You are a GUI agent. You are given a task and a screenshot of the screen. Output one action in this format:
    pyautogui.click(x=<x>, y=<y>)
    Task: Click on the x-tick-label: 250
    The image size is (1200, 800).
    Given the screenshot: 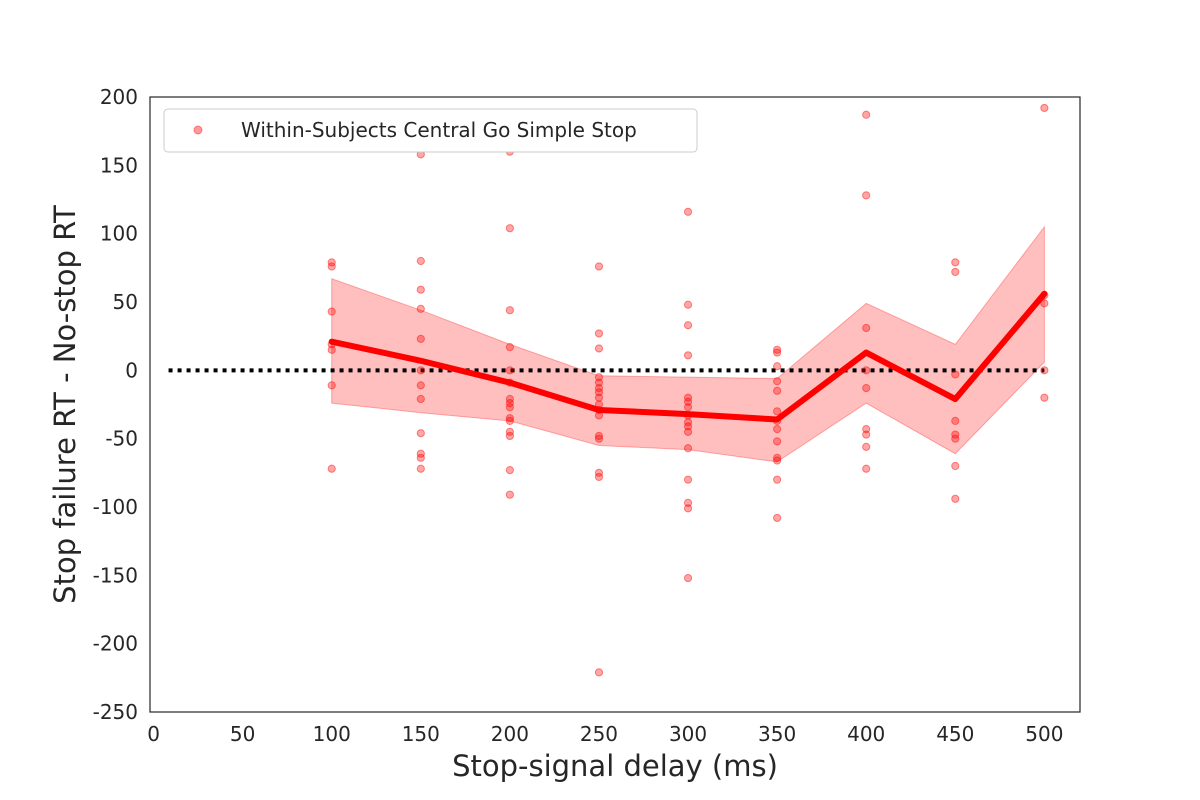 What is the action you would take?
    pyautogui.click(x=599, y=734)
    